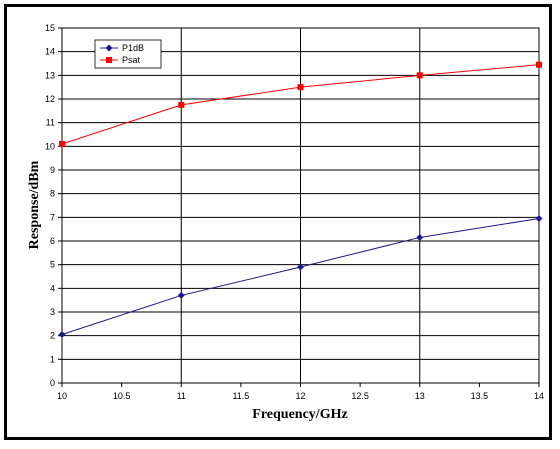 This screenshot has height=449, width=560. What do you see at coordinates (52, 288) in the screenshot?
I see `y-tick-label: 4` at bounding box center [52, 288].